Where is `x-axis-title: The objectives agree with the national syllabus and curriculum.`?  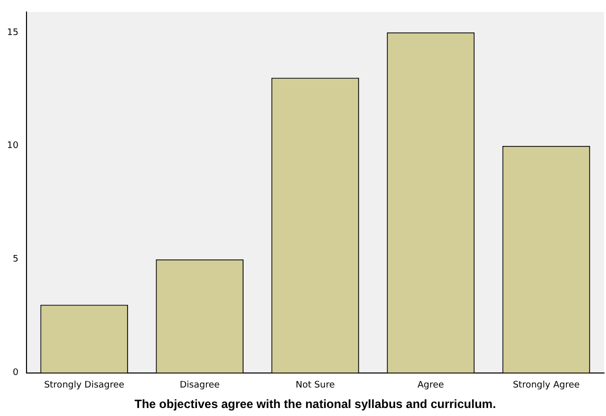 x-axis-title: The objectives agree with the national syllabus and curriculum. is located at coordinates (315, 404).